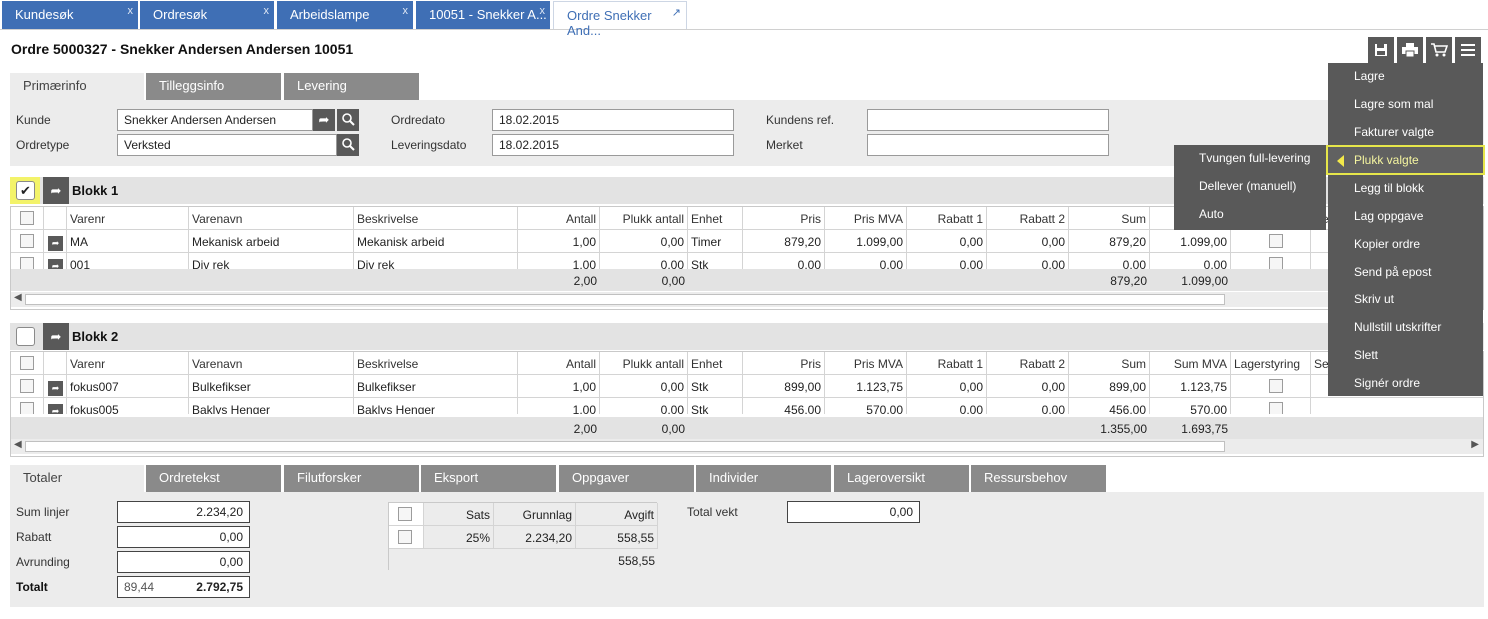 The width and height of the screenshot is (1488, 619). I want to click on cell-enhet: Timer, so click(715, 241).